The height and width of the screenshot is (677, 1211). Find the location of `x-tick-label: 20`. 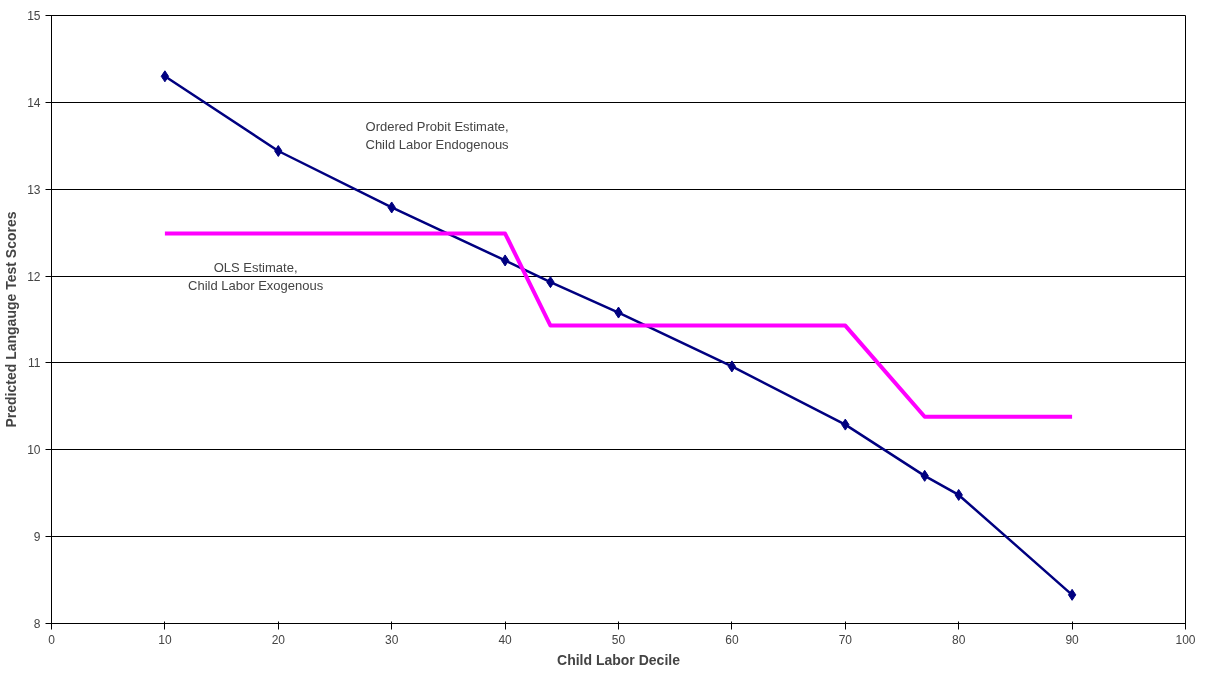

x-tick-label: 20 is located at coordinates (278, 639).